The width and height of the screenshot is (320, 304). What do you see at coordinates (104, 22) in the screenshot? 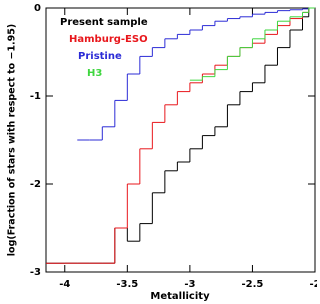
I see `legend-entry: Present sample` at bounding box center [104, 22].